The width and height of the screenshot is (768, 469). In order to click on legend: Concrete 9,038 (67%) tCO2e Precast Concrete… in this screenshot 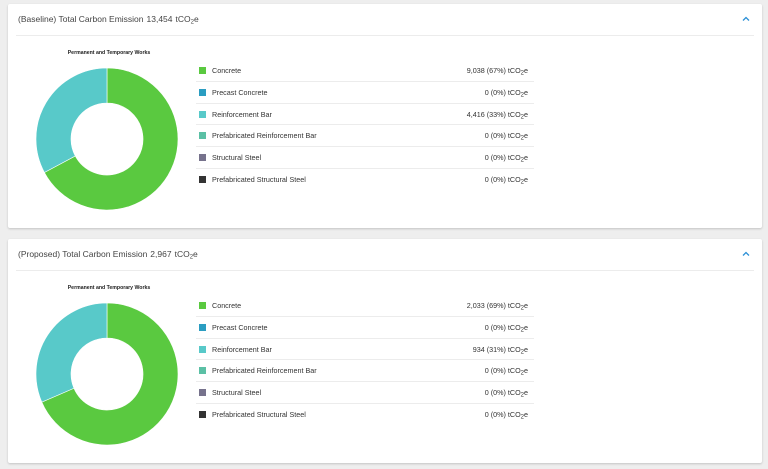, I will do `click(365, 125)`.